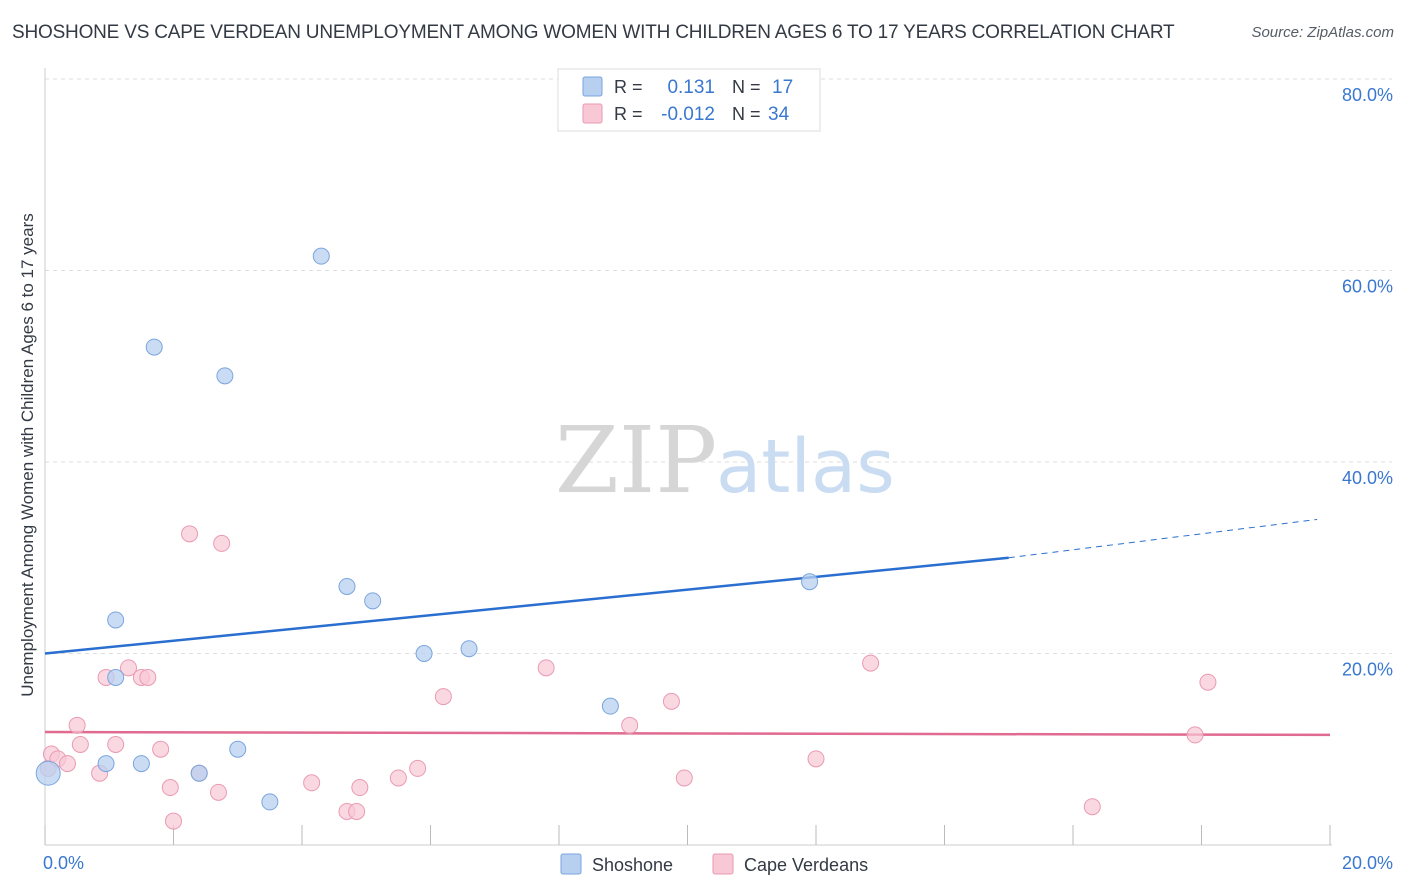  What do you see at coordinates (1163, 538) in the screenshot?
I see `shoshone-trend-extension` at bounding box center [1163, 538].